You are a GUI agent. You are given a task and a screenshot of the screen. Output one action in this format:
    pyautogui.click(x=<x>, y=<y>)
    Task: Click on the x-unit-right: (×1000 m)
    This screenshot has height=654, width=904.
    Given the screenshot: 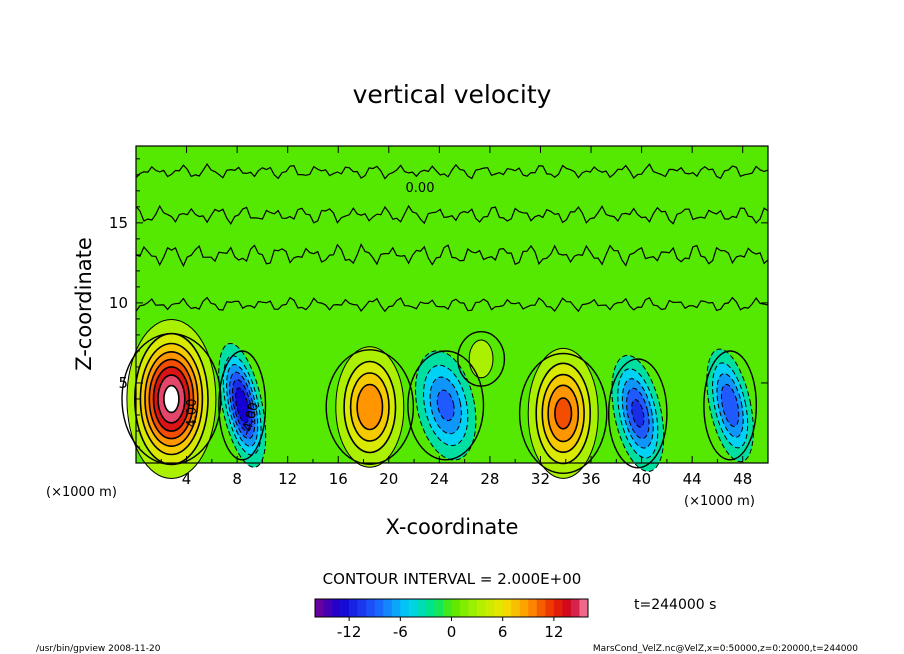 What is the action you would take?
    pyautogui.click(x=719, y=501)
    